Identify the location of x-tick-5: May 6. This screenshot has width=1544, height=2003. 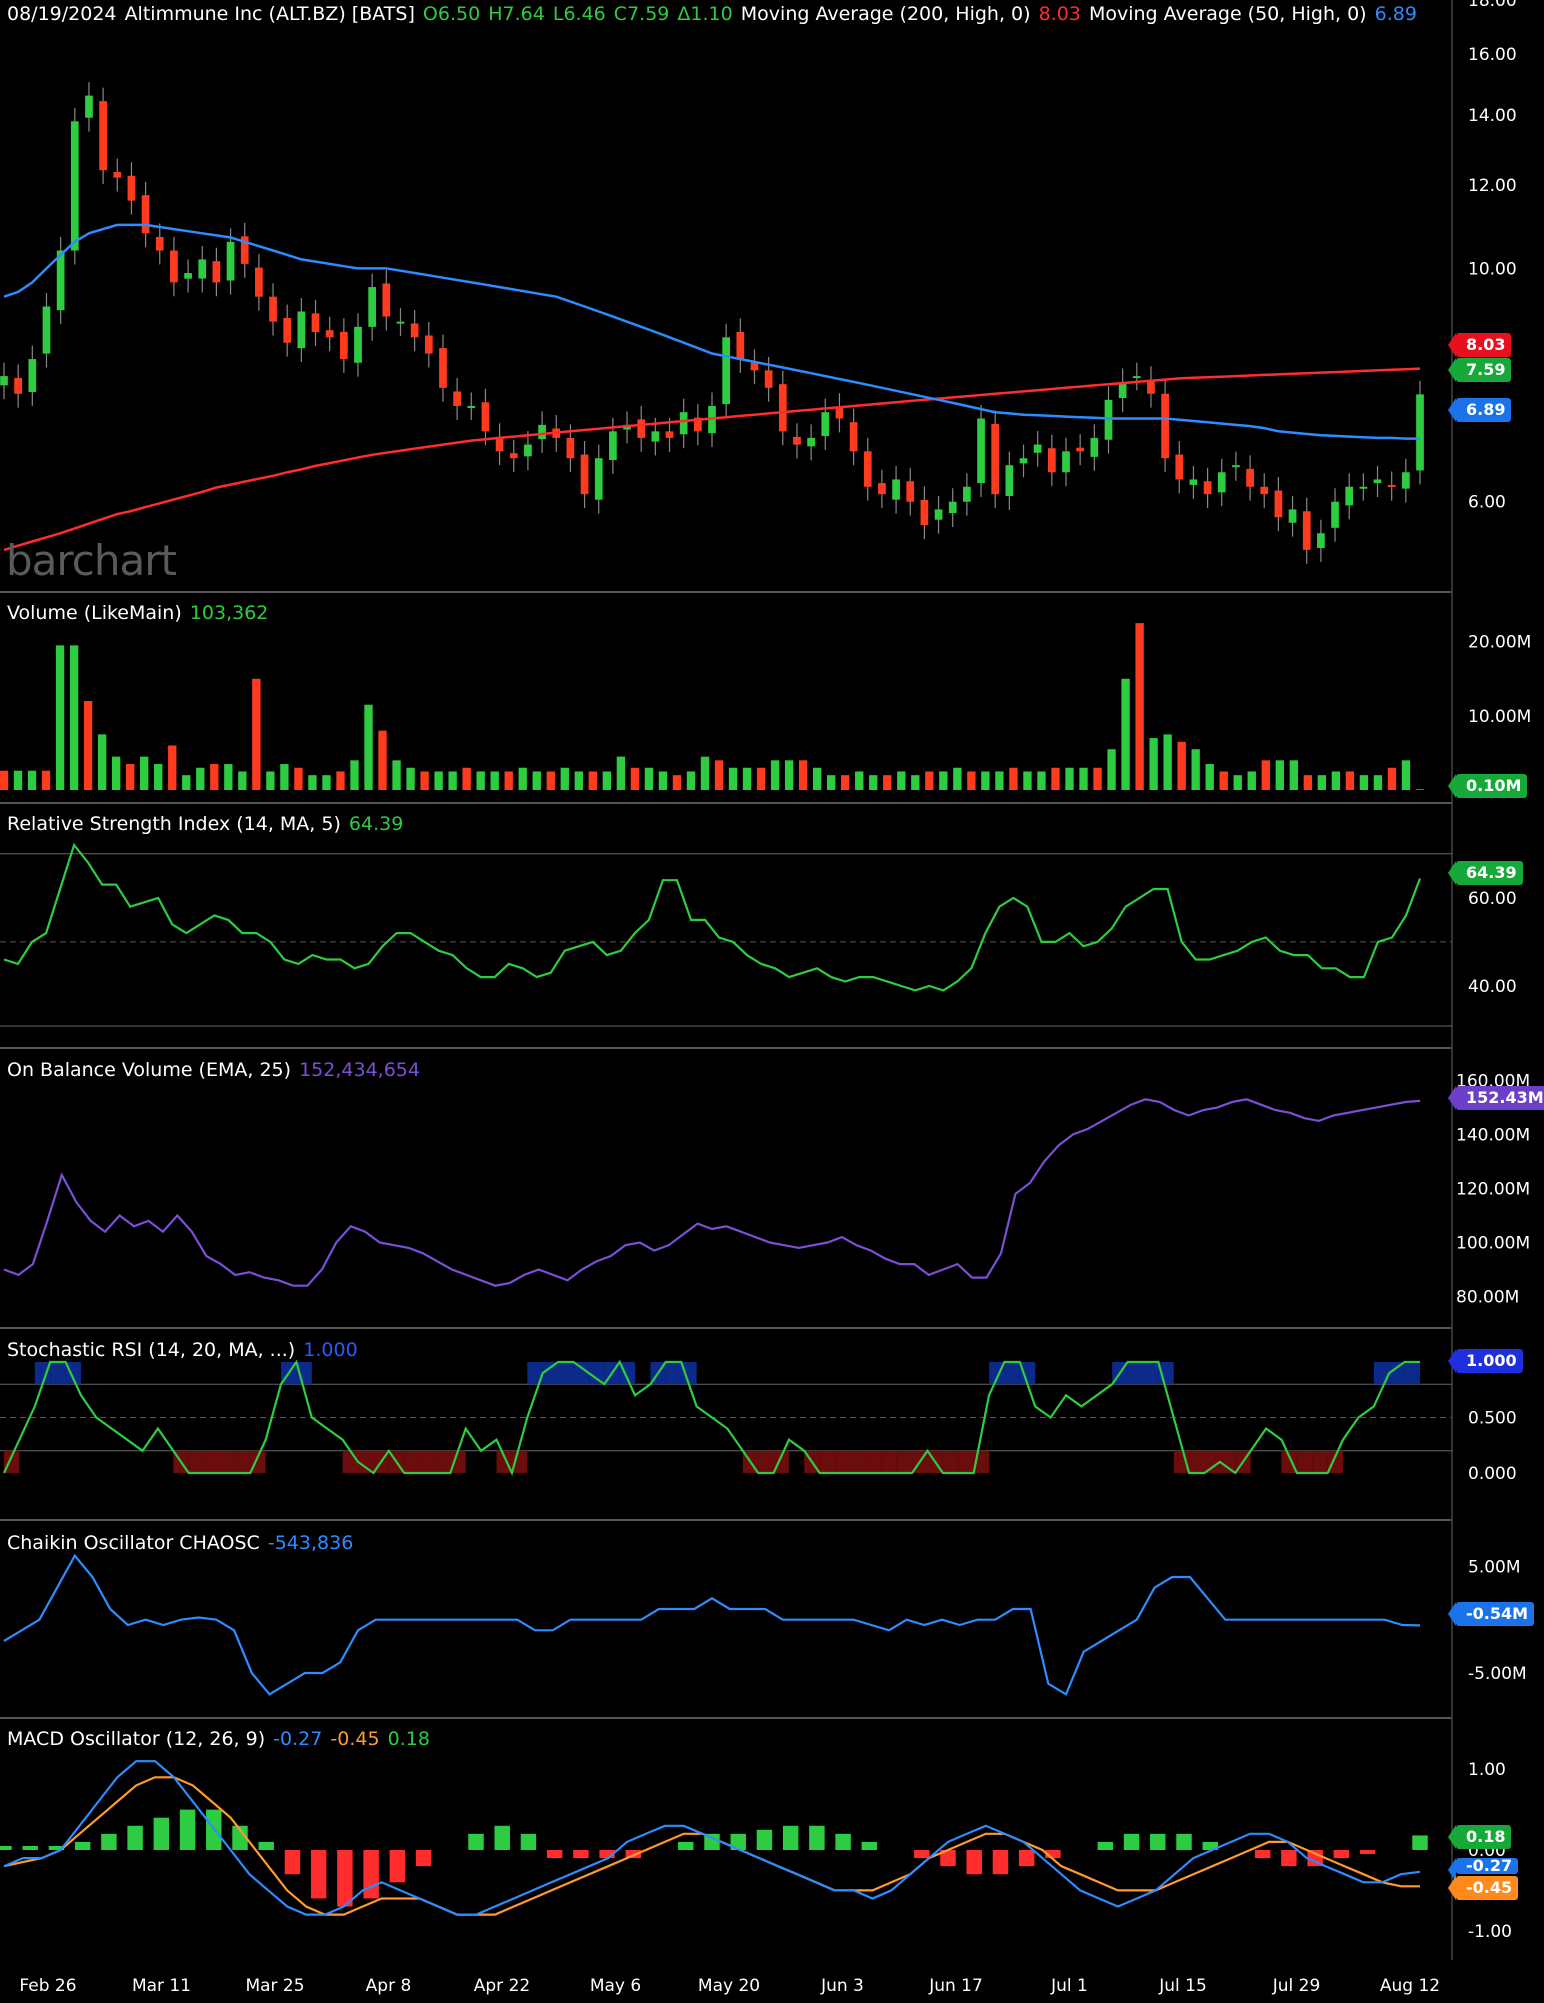
(615, 1986).